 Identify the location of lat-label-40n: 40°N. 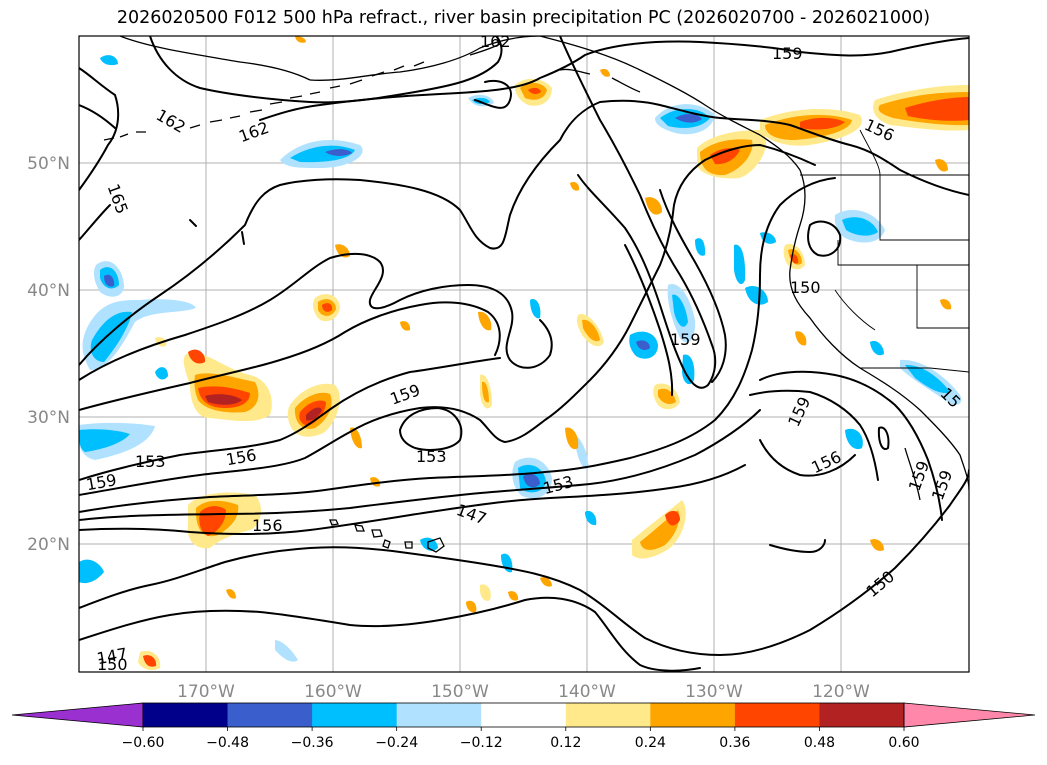
(48, 291).